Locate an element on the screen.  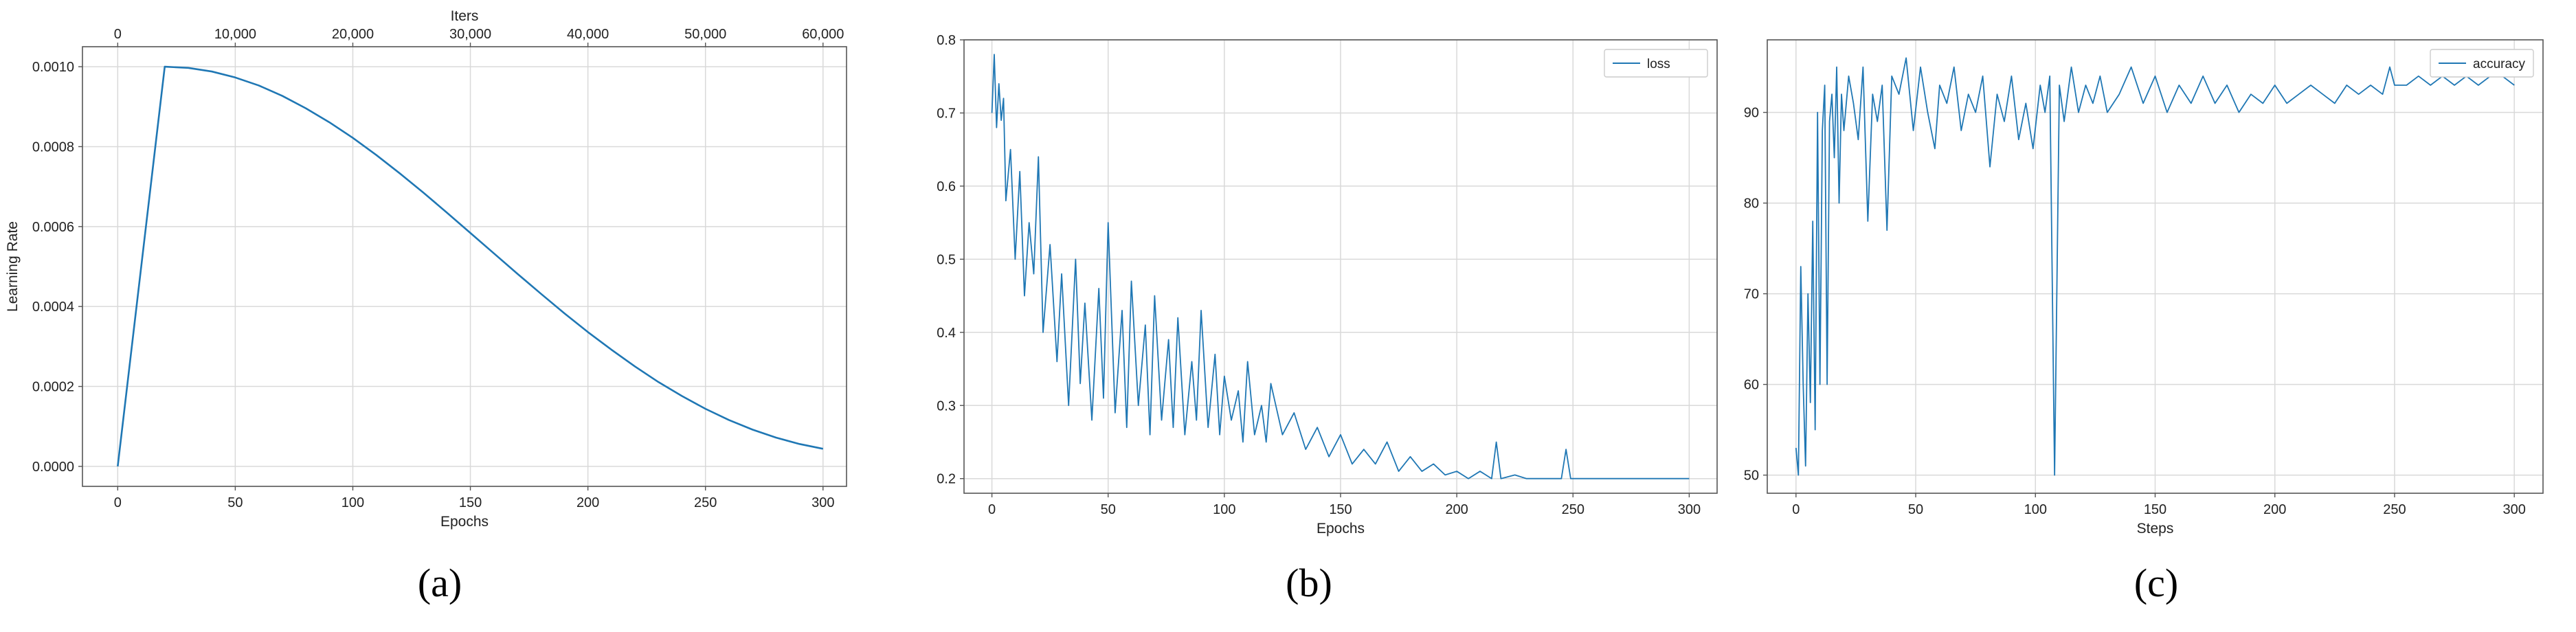
top-x-tick-label: 0 is located at coordinates (118, 34).